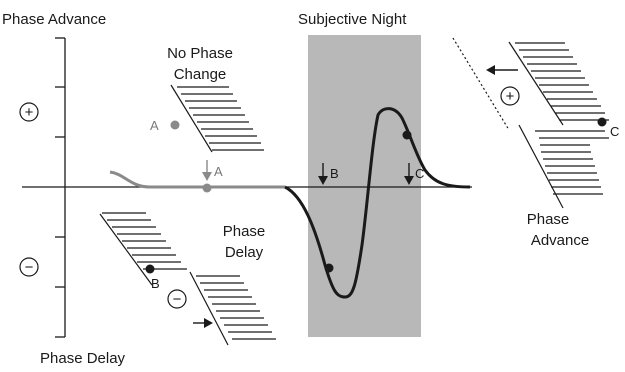 This screenshot has width=625, height=372. I want to click on minus-sign-left-glyph: −, so click(29, 267).